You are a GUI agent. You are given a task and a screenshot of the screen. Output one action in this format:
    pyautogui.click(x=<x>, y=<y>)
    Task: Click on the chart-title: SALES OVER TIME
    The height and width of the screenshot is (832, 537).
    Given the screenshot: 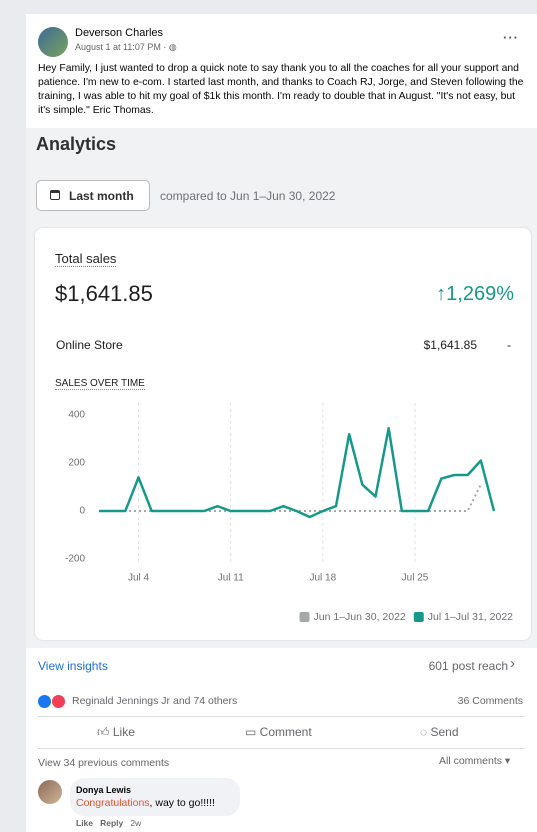 What is the action you would take?
    pyautogui.click(x=100, y=384)
    